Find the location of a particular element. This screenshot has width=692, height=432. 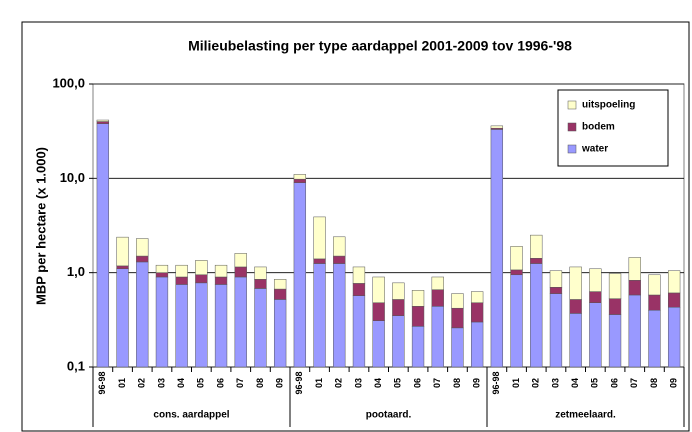

y-tick-label: 100,0 is located at coordinates (68, 82).